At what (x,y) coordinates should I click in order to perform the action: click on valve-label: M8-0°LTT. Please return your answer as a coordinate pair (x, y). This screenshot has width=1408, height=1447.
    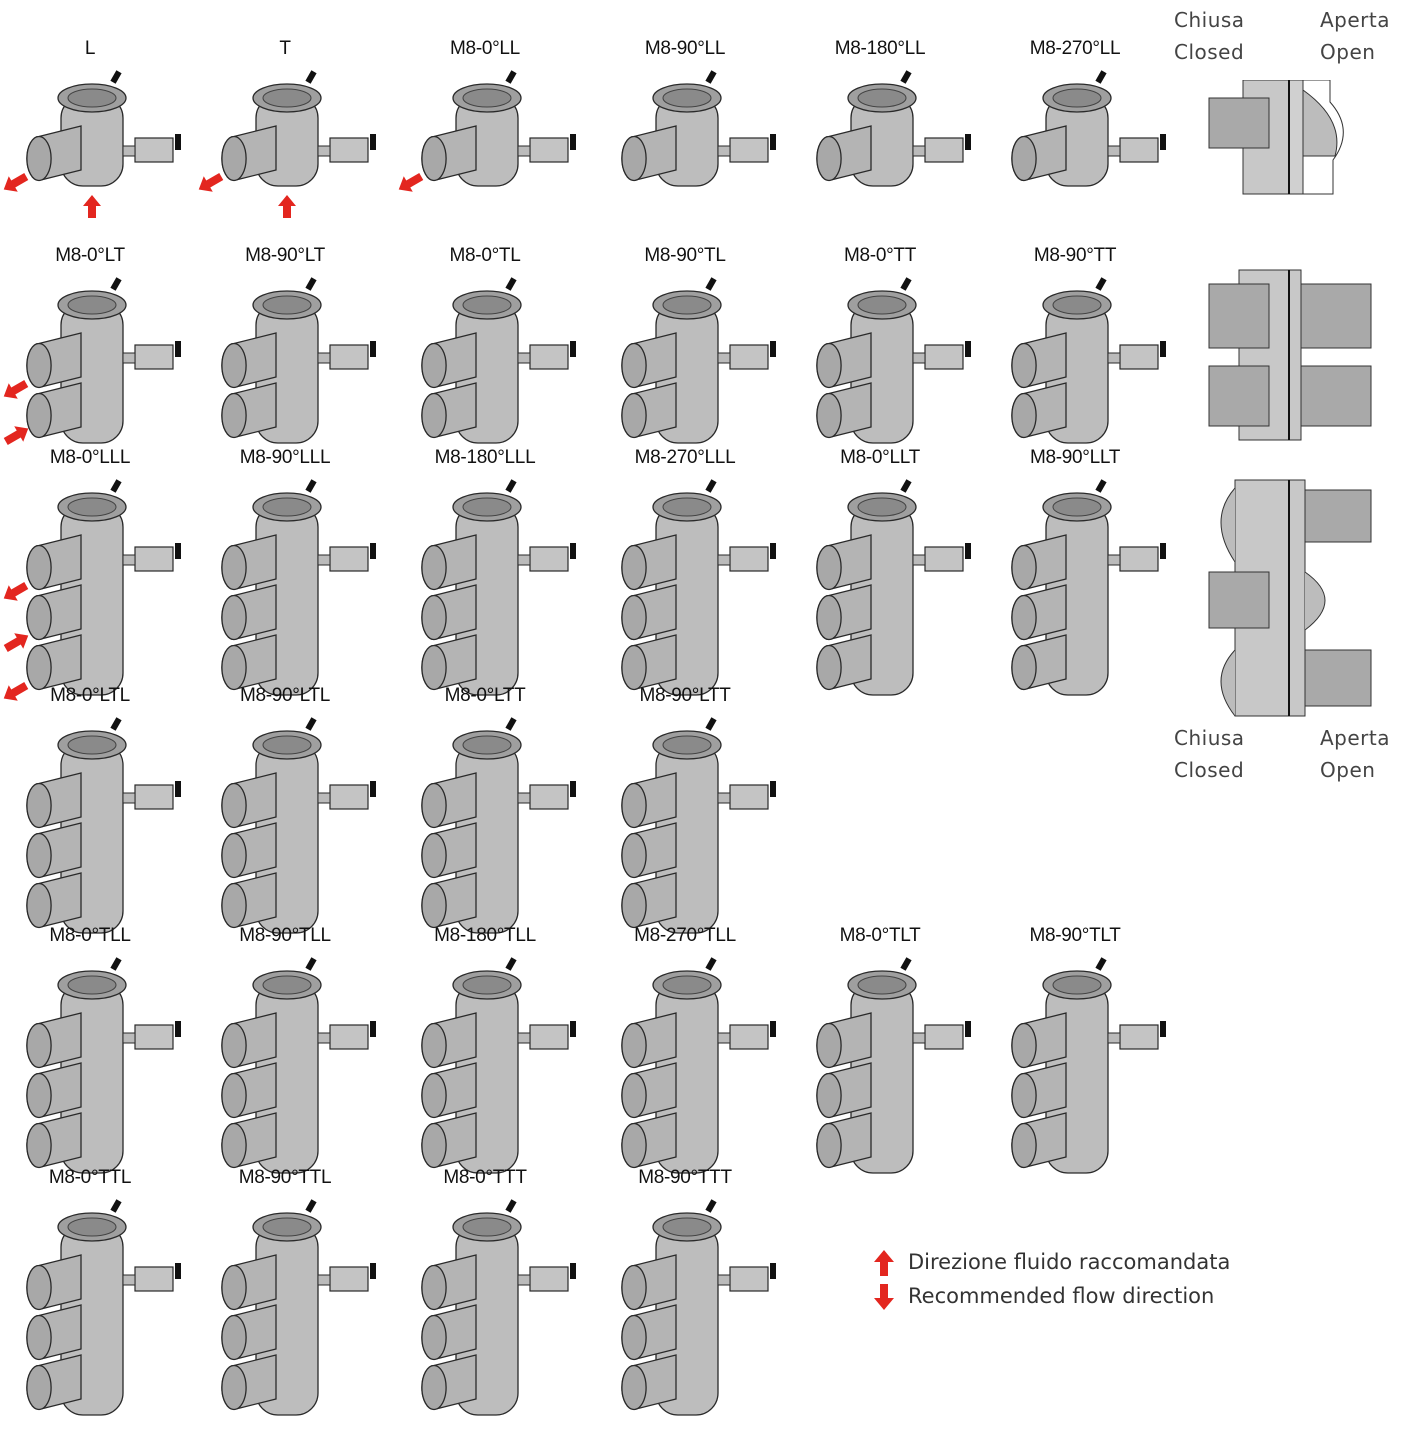
    Looking at the image, I should click on (485, 695).